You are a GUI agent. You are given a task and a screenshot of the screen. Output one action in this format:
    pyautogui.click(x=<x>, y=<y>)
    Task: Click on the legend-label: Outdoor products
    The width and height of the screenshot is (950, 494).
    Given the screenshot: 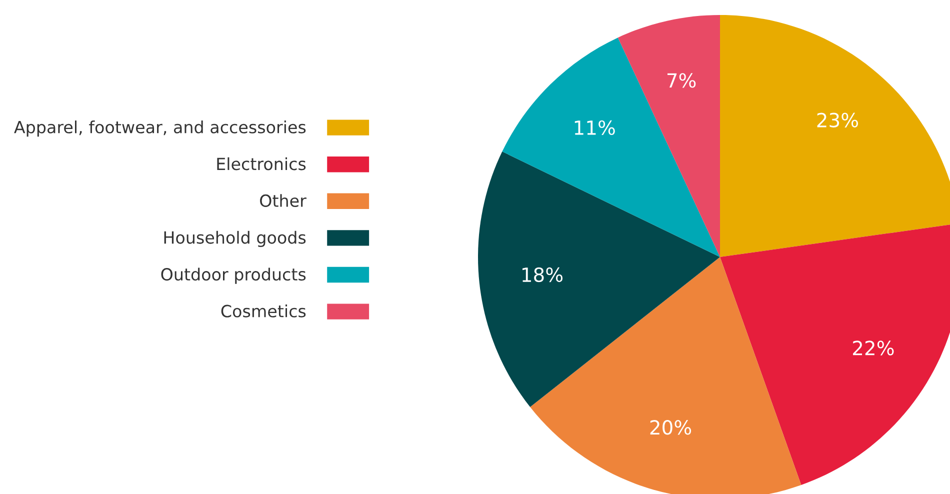 What is the action you would take?
    pyautogui.click(x=233, y=276)
    